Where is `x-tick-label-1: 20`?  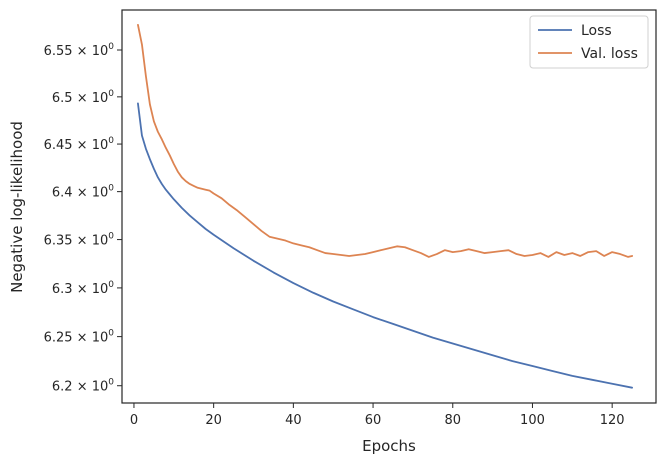 x-tick-label-1: 20 is located at coordinates (213, 420).